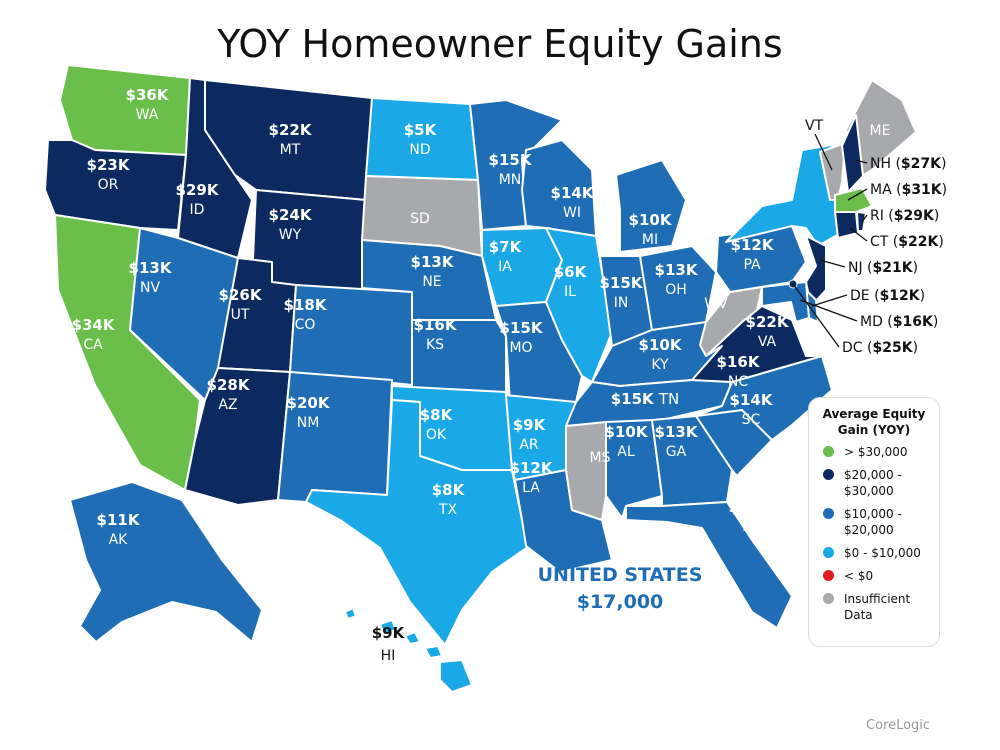 The width and height of the screenshot is (1000, 750). Describe the element at coordinates (881, 452) in the screenshot. I see `legend-item: > $30,000` at that location.